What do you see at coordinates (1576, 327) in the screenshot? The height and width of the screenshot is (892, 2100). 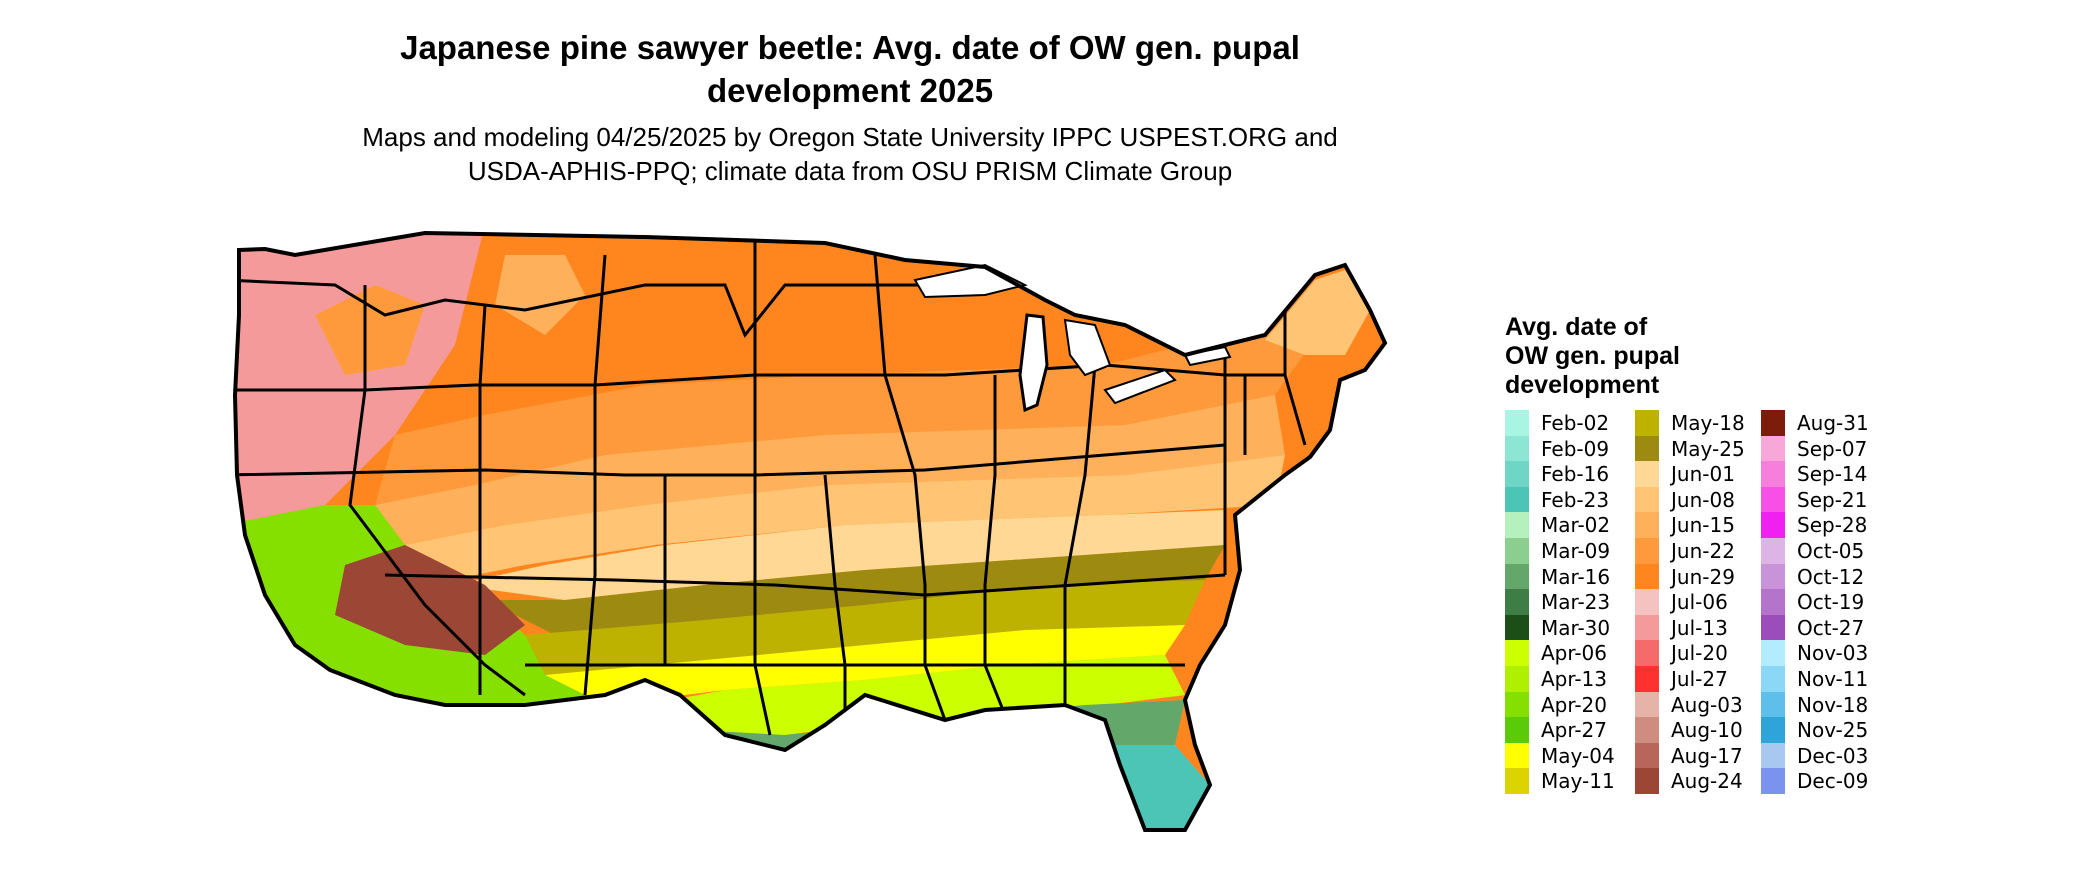 I see `legend-title-line-1: Avg. date of` at bounding box center [1576, 327].